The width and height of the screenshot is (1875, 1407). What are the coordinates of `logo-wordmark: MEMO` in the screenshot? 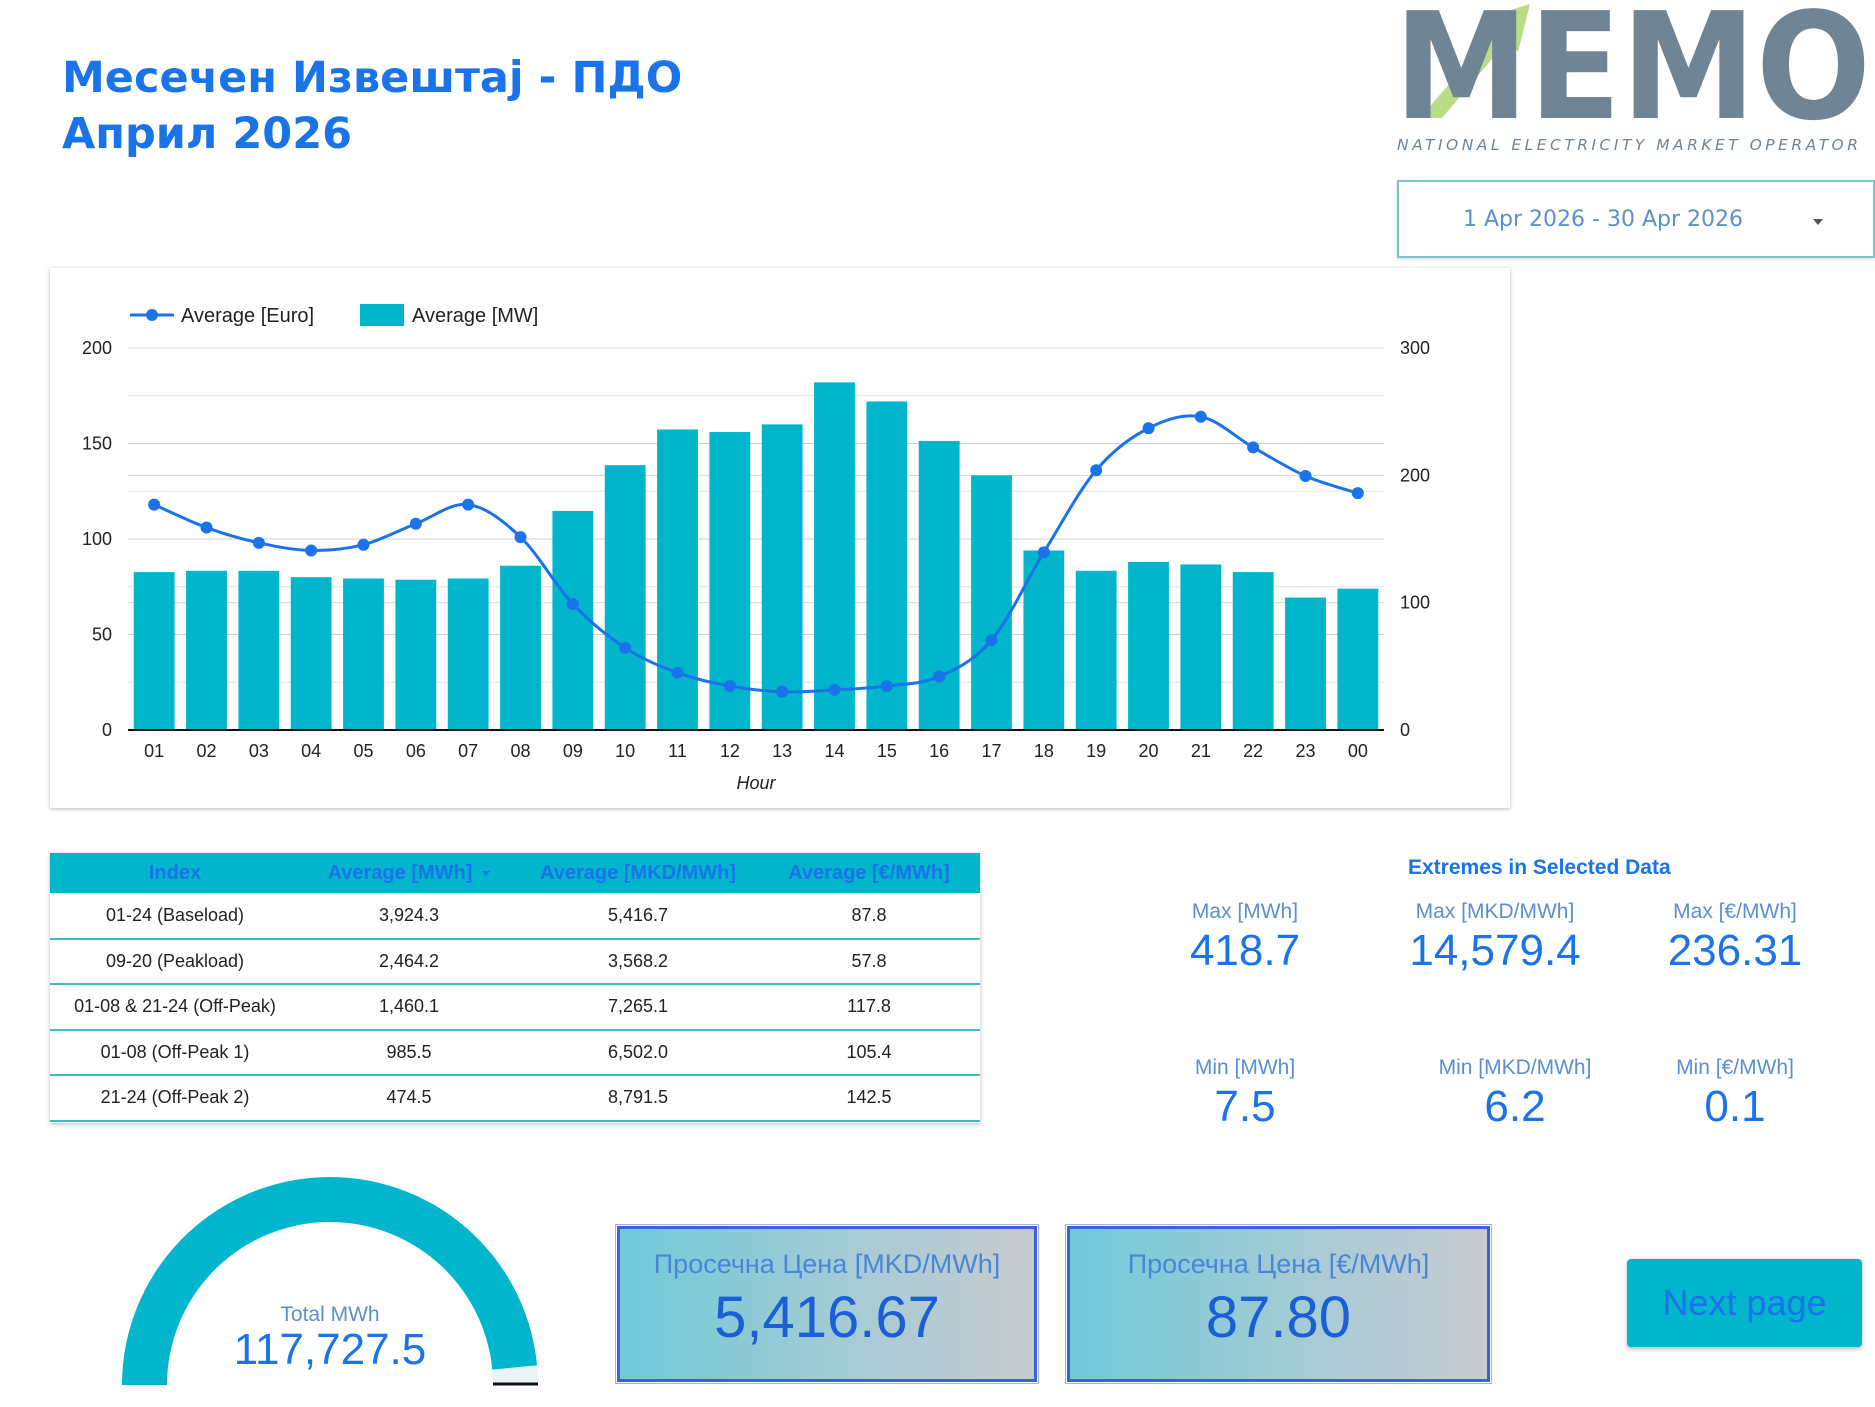 It's located at (1632, 76).